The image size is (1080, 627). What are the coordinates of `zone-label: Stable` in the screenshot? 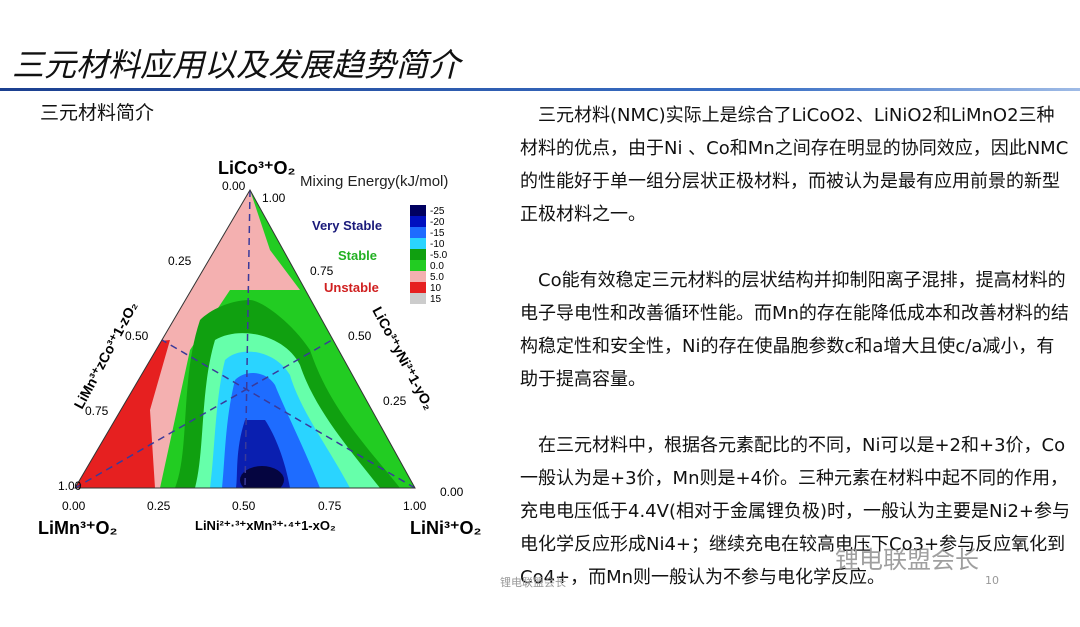 It's located at (357, 255).